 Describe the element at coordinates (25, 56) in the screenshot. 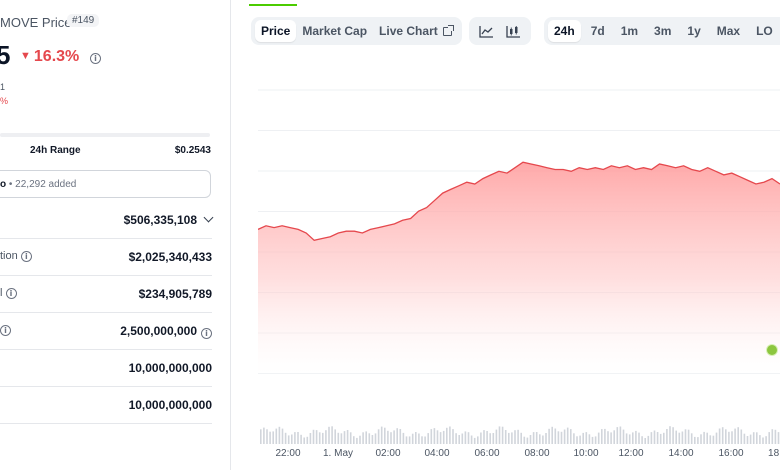

I see `down-triangle-icon: ▼` at that location.